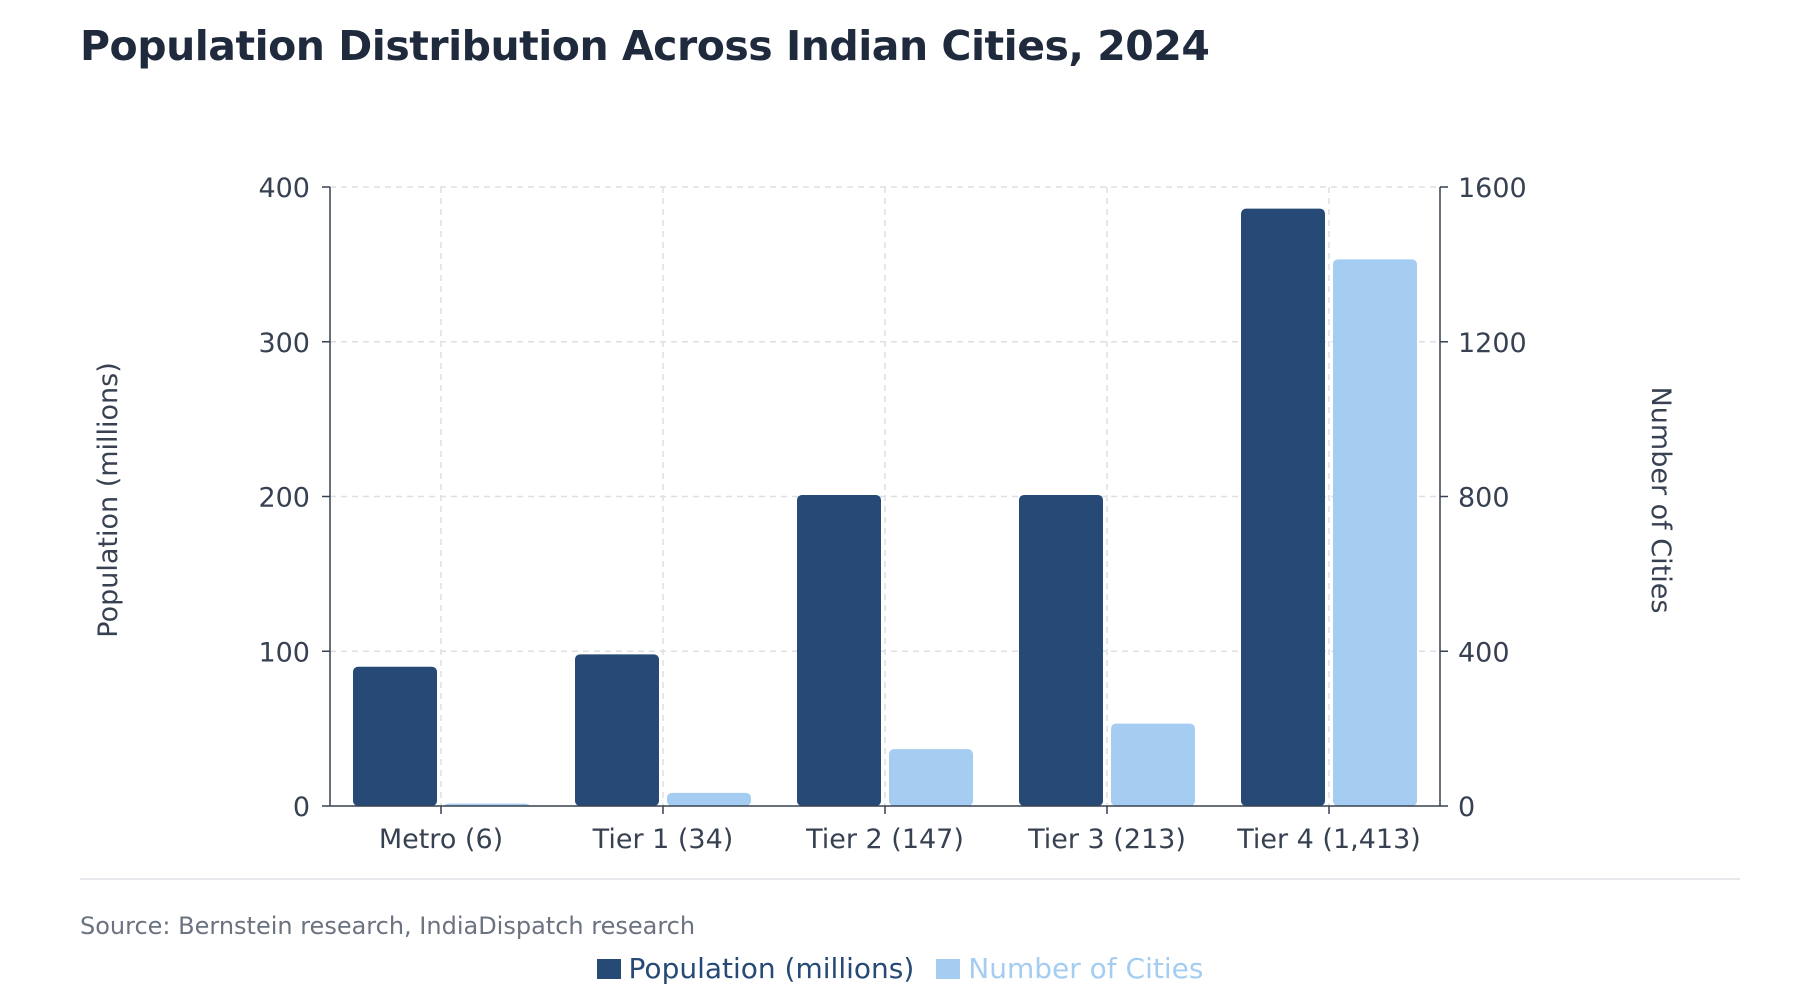 The width and height of the screenshot is (1800, 1002). I want to click on y-tick-label: 100, so click(284, 652).